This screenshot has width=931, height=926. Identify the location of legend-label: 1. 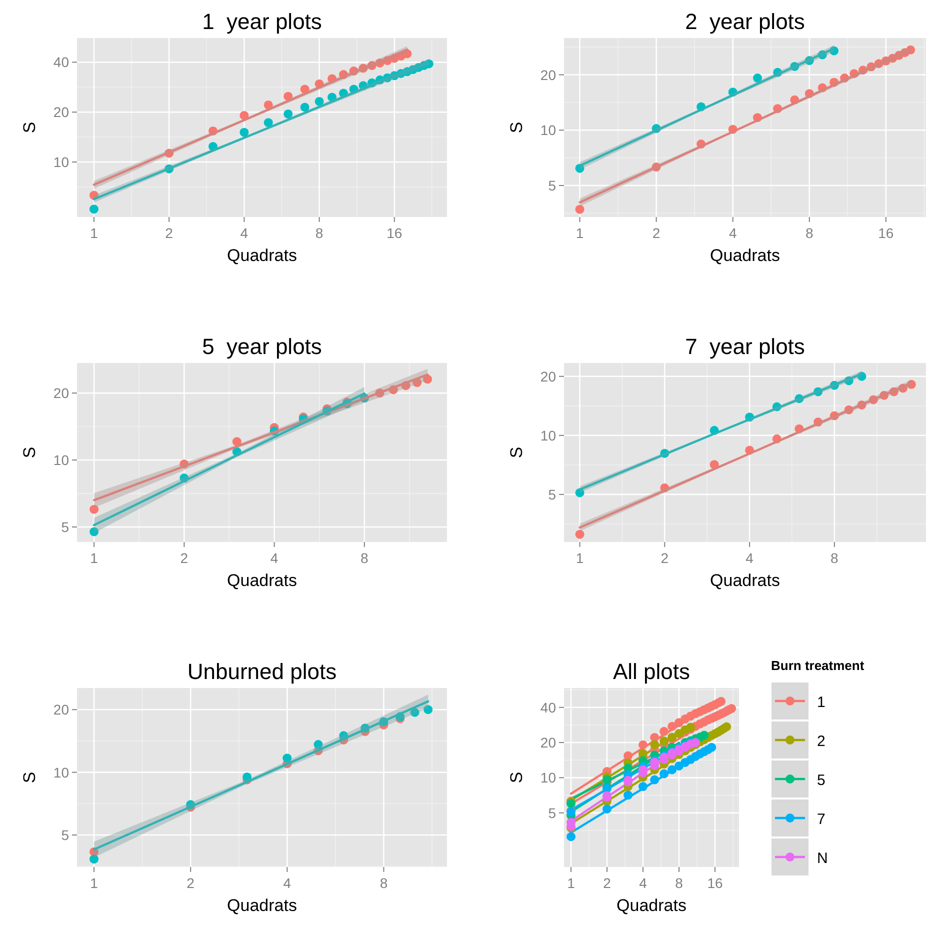
(821, 702).